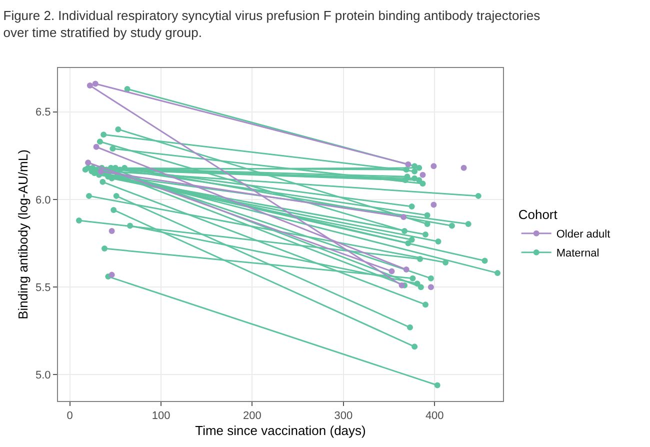 The image size is (650, 447). I want to click on x-tick-label: 400, so click(434, 416).